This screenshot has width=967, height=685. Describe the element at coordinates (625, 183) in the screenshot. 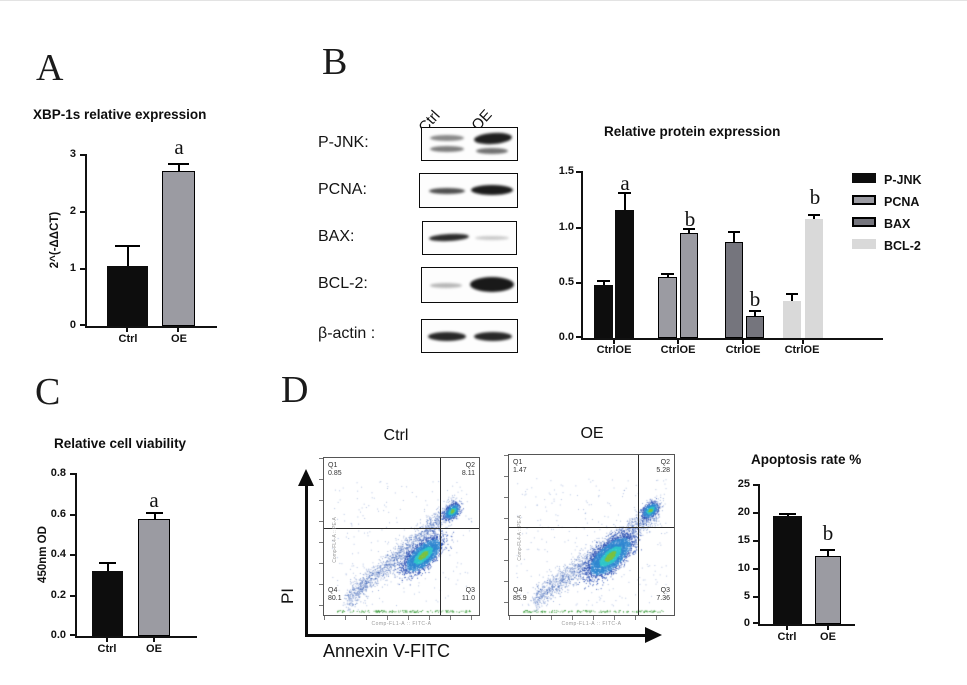

I see `protein-sig-pjnk: a` at that location.